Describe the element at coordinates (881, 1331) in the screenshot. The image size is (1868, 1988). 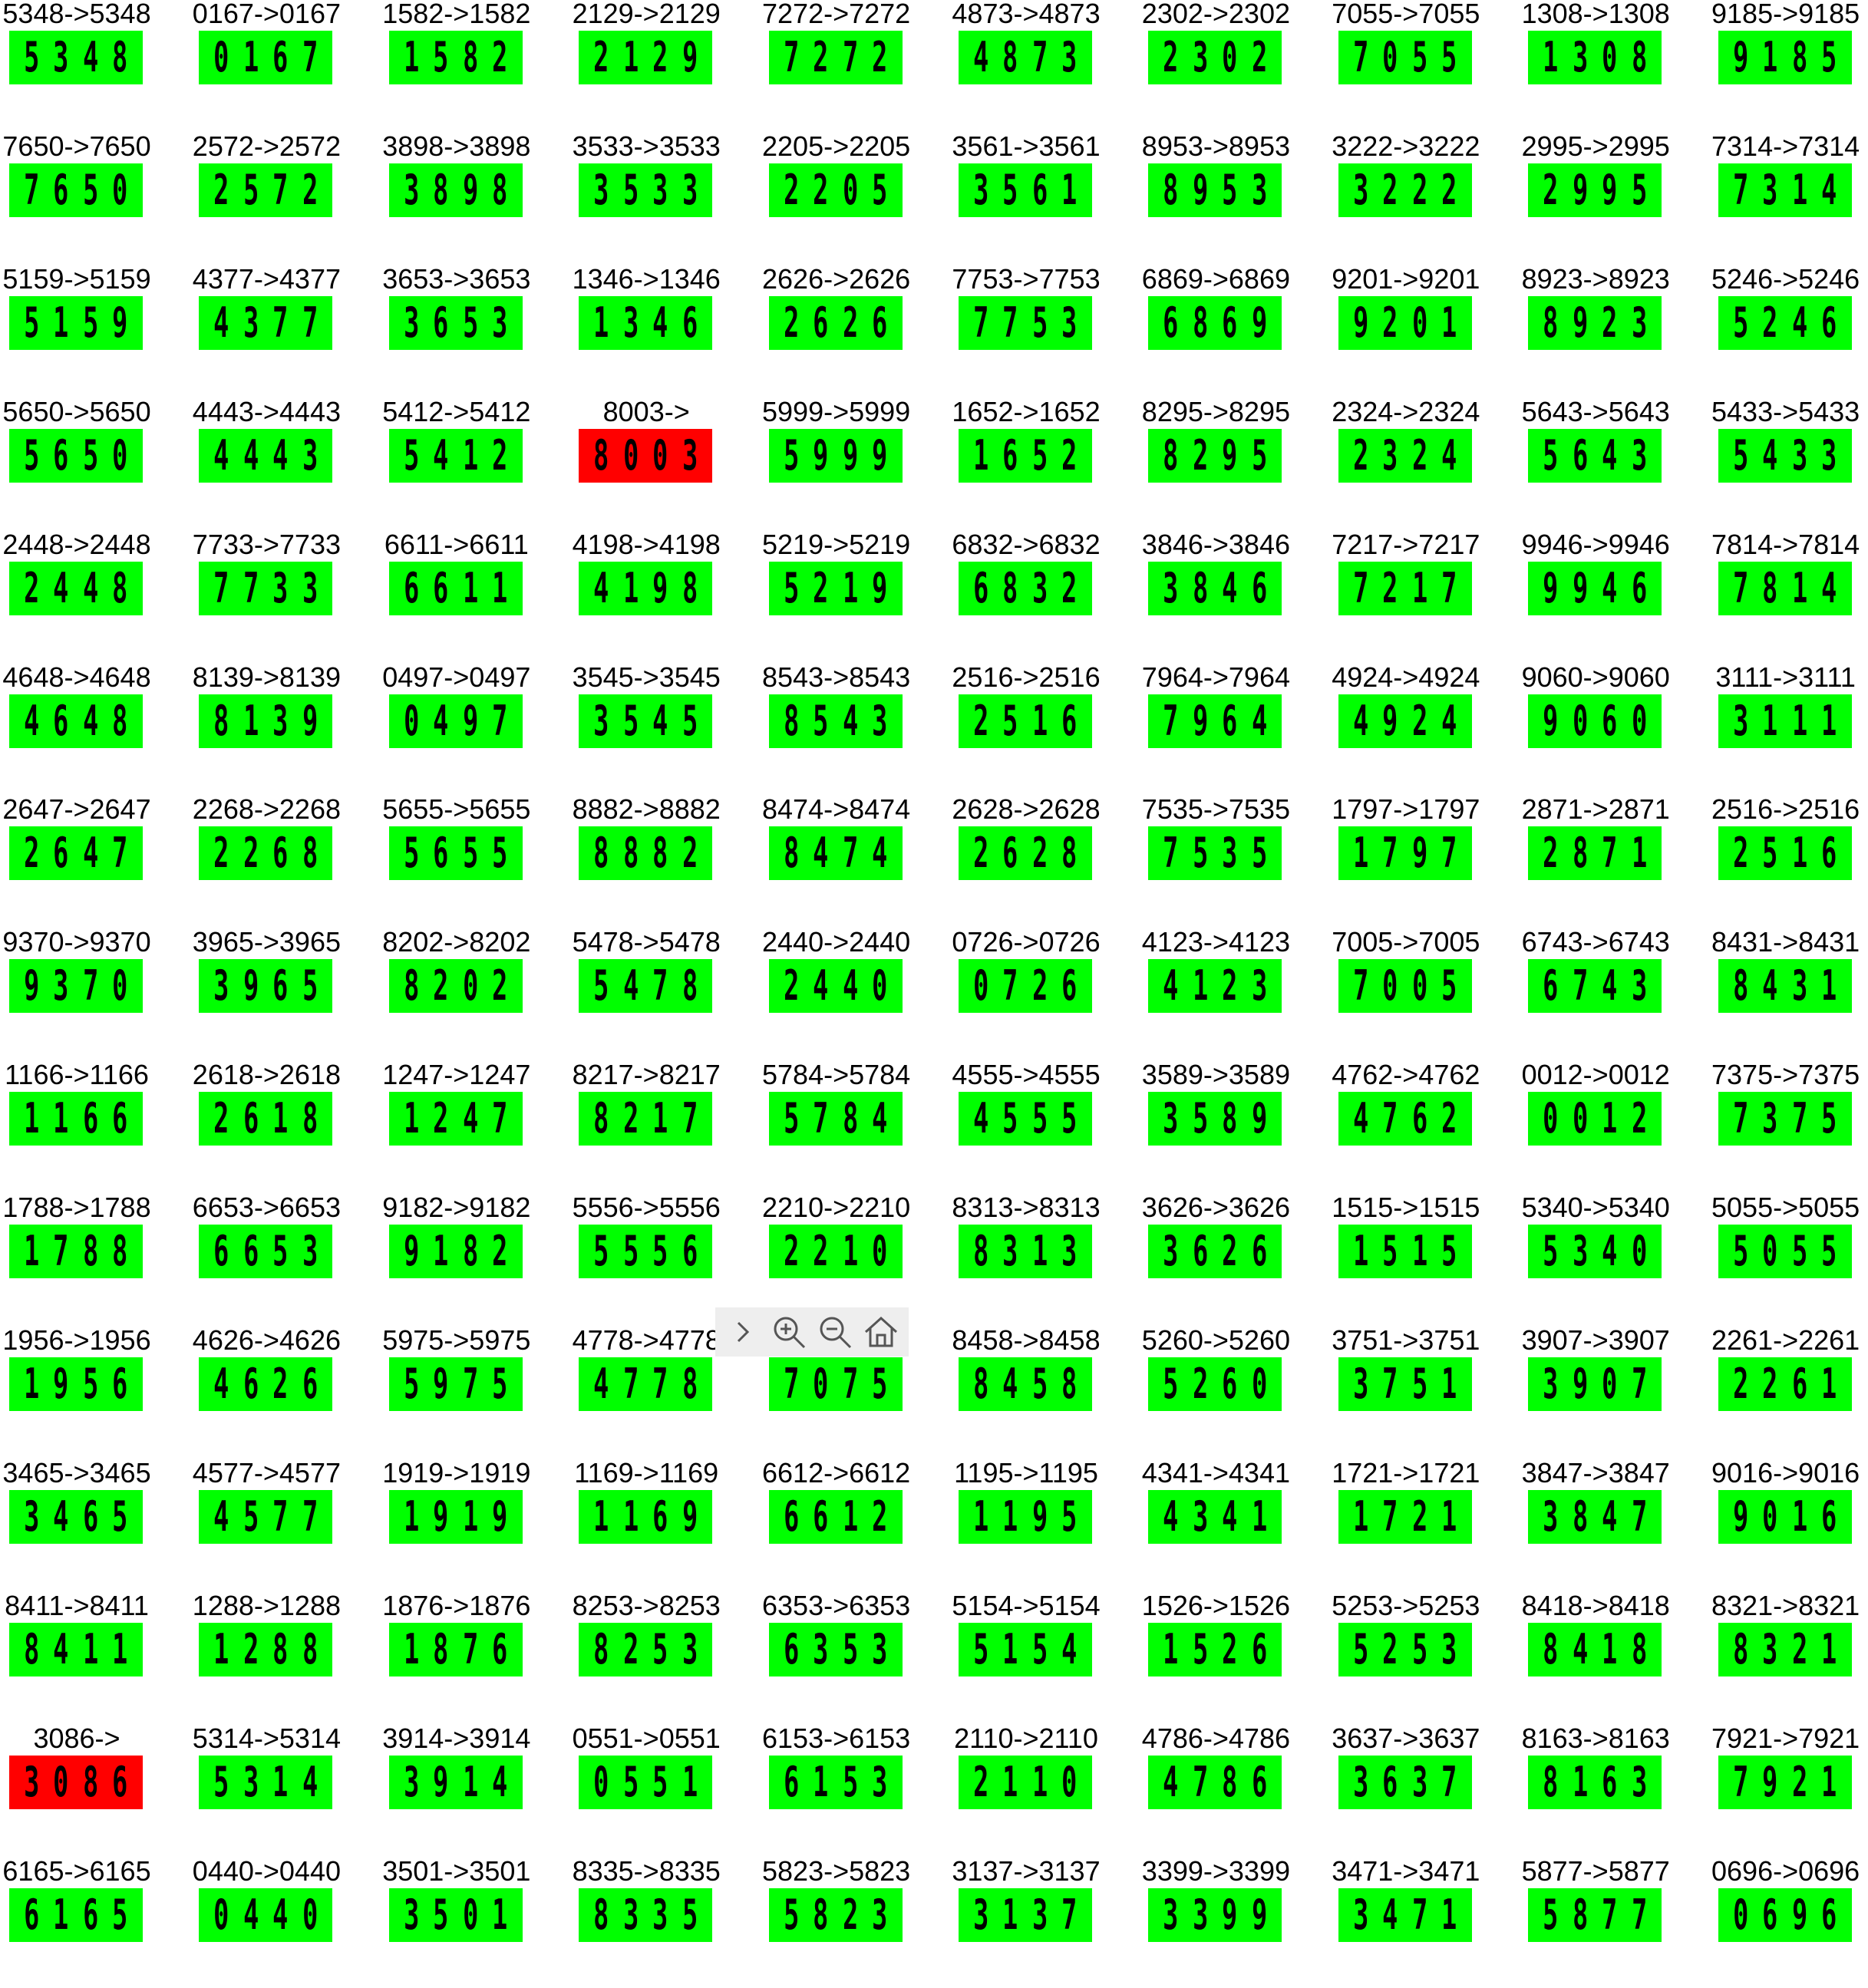
I see `home-button` at that location.